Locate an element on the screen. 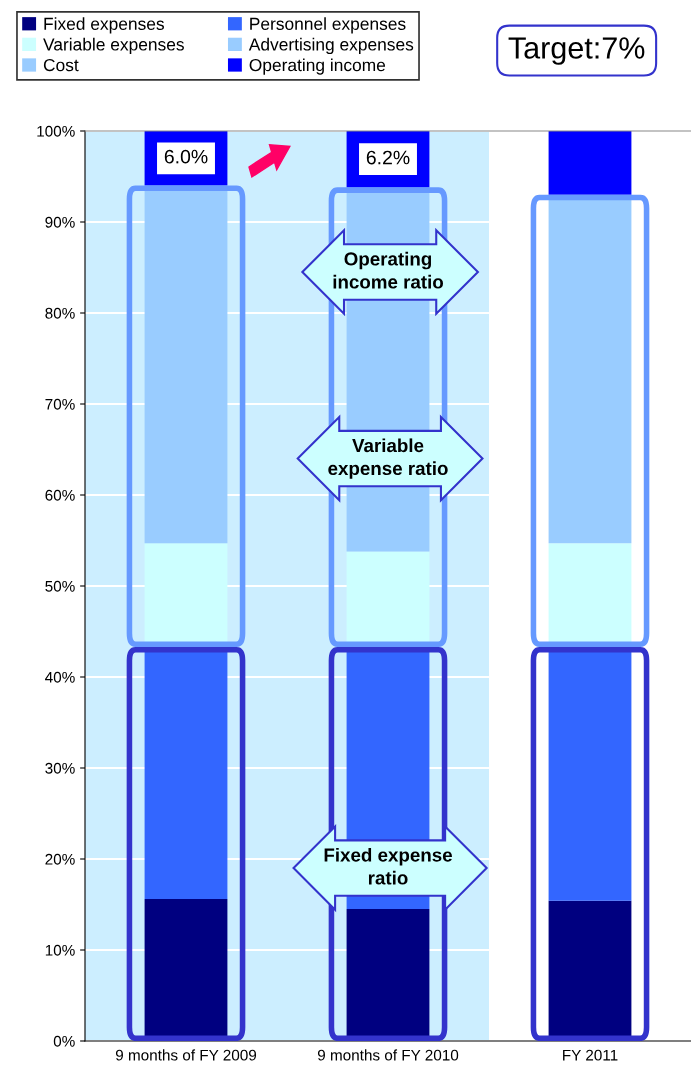 The image size is (691, 1076). y-tick-label: 0% is located at coordinates (64, 1041).